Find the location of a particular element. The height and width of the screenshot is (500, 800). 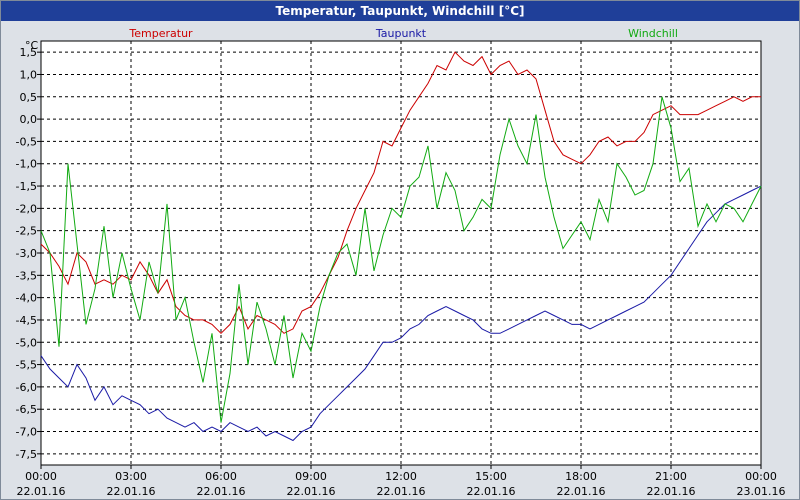

y-tick-label: -6,5 is located at coordinates (26, 409).